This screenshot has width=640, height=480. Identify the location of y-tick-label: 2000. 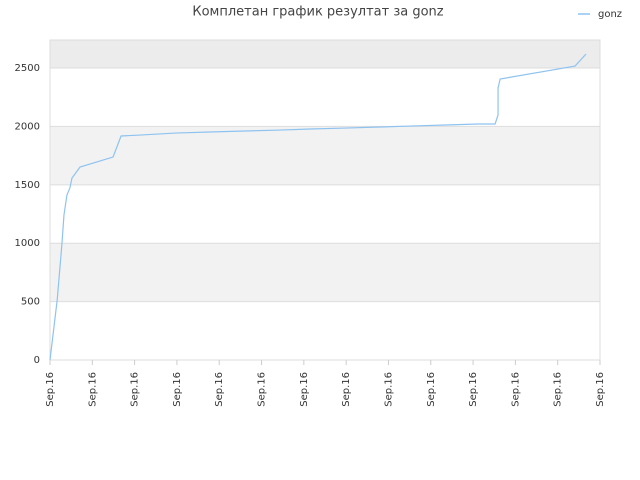
(27, 126).